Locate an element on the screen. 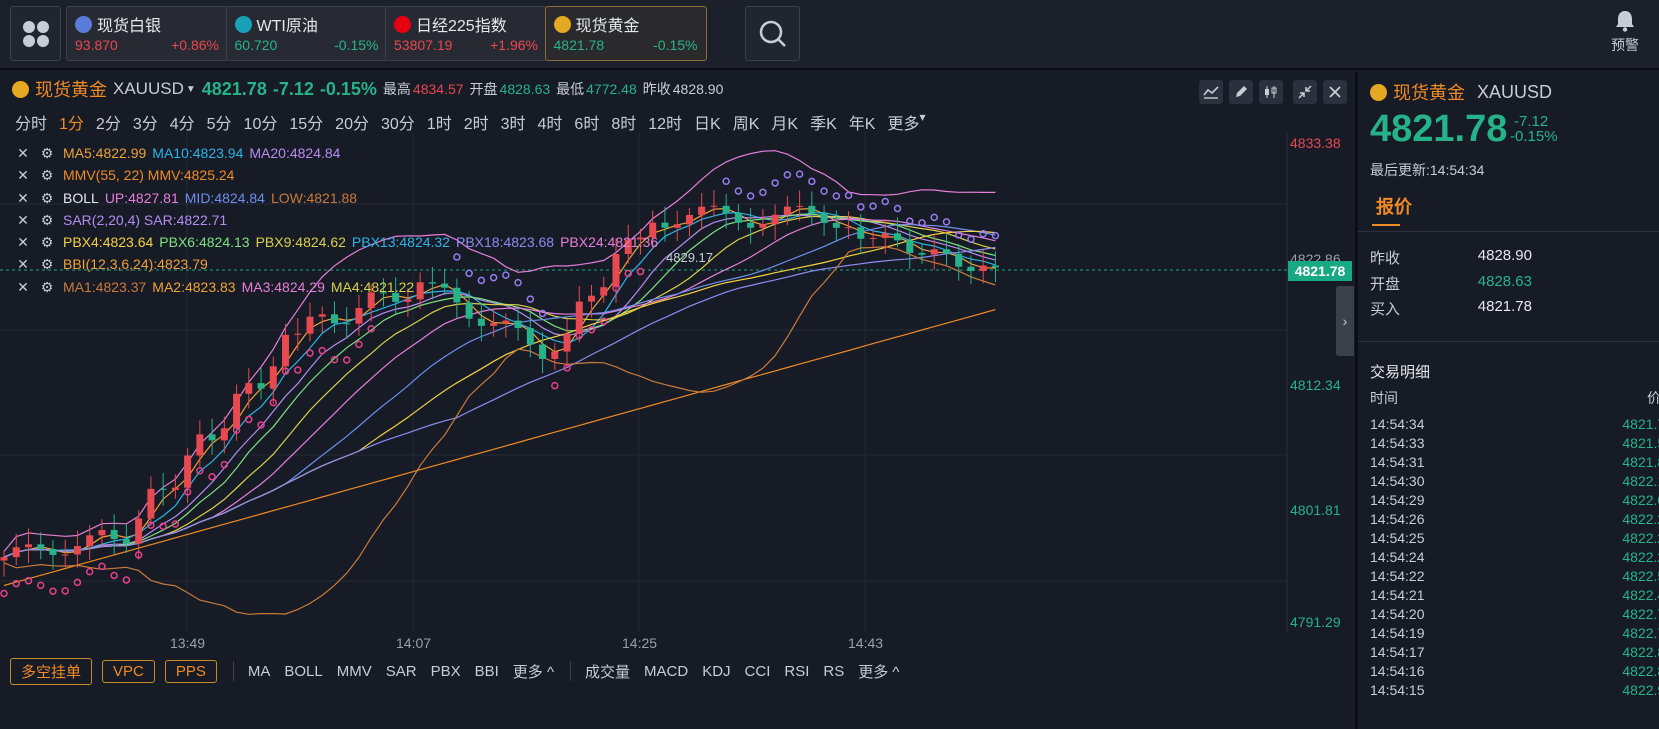 The width and height of the screenshot is (1659, 729). quote-card: 日经225指数 53807.19 +1.96% is located at coordinates (466, 33).